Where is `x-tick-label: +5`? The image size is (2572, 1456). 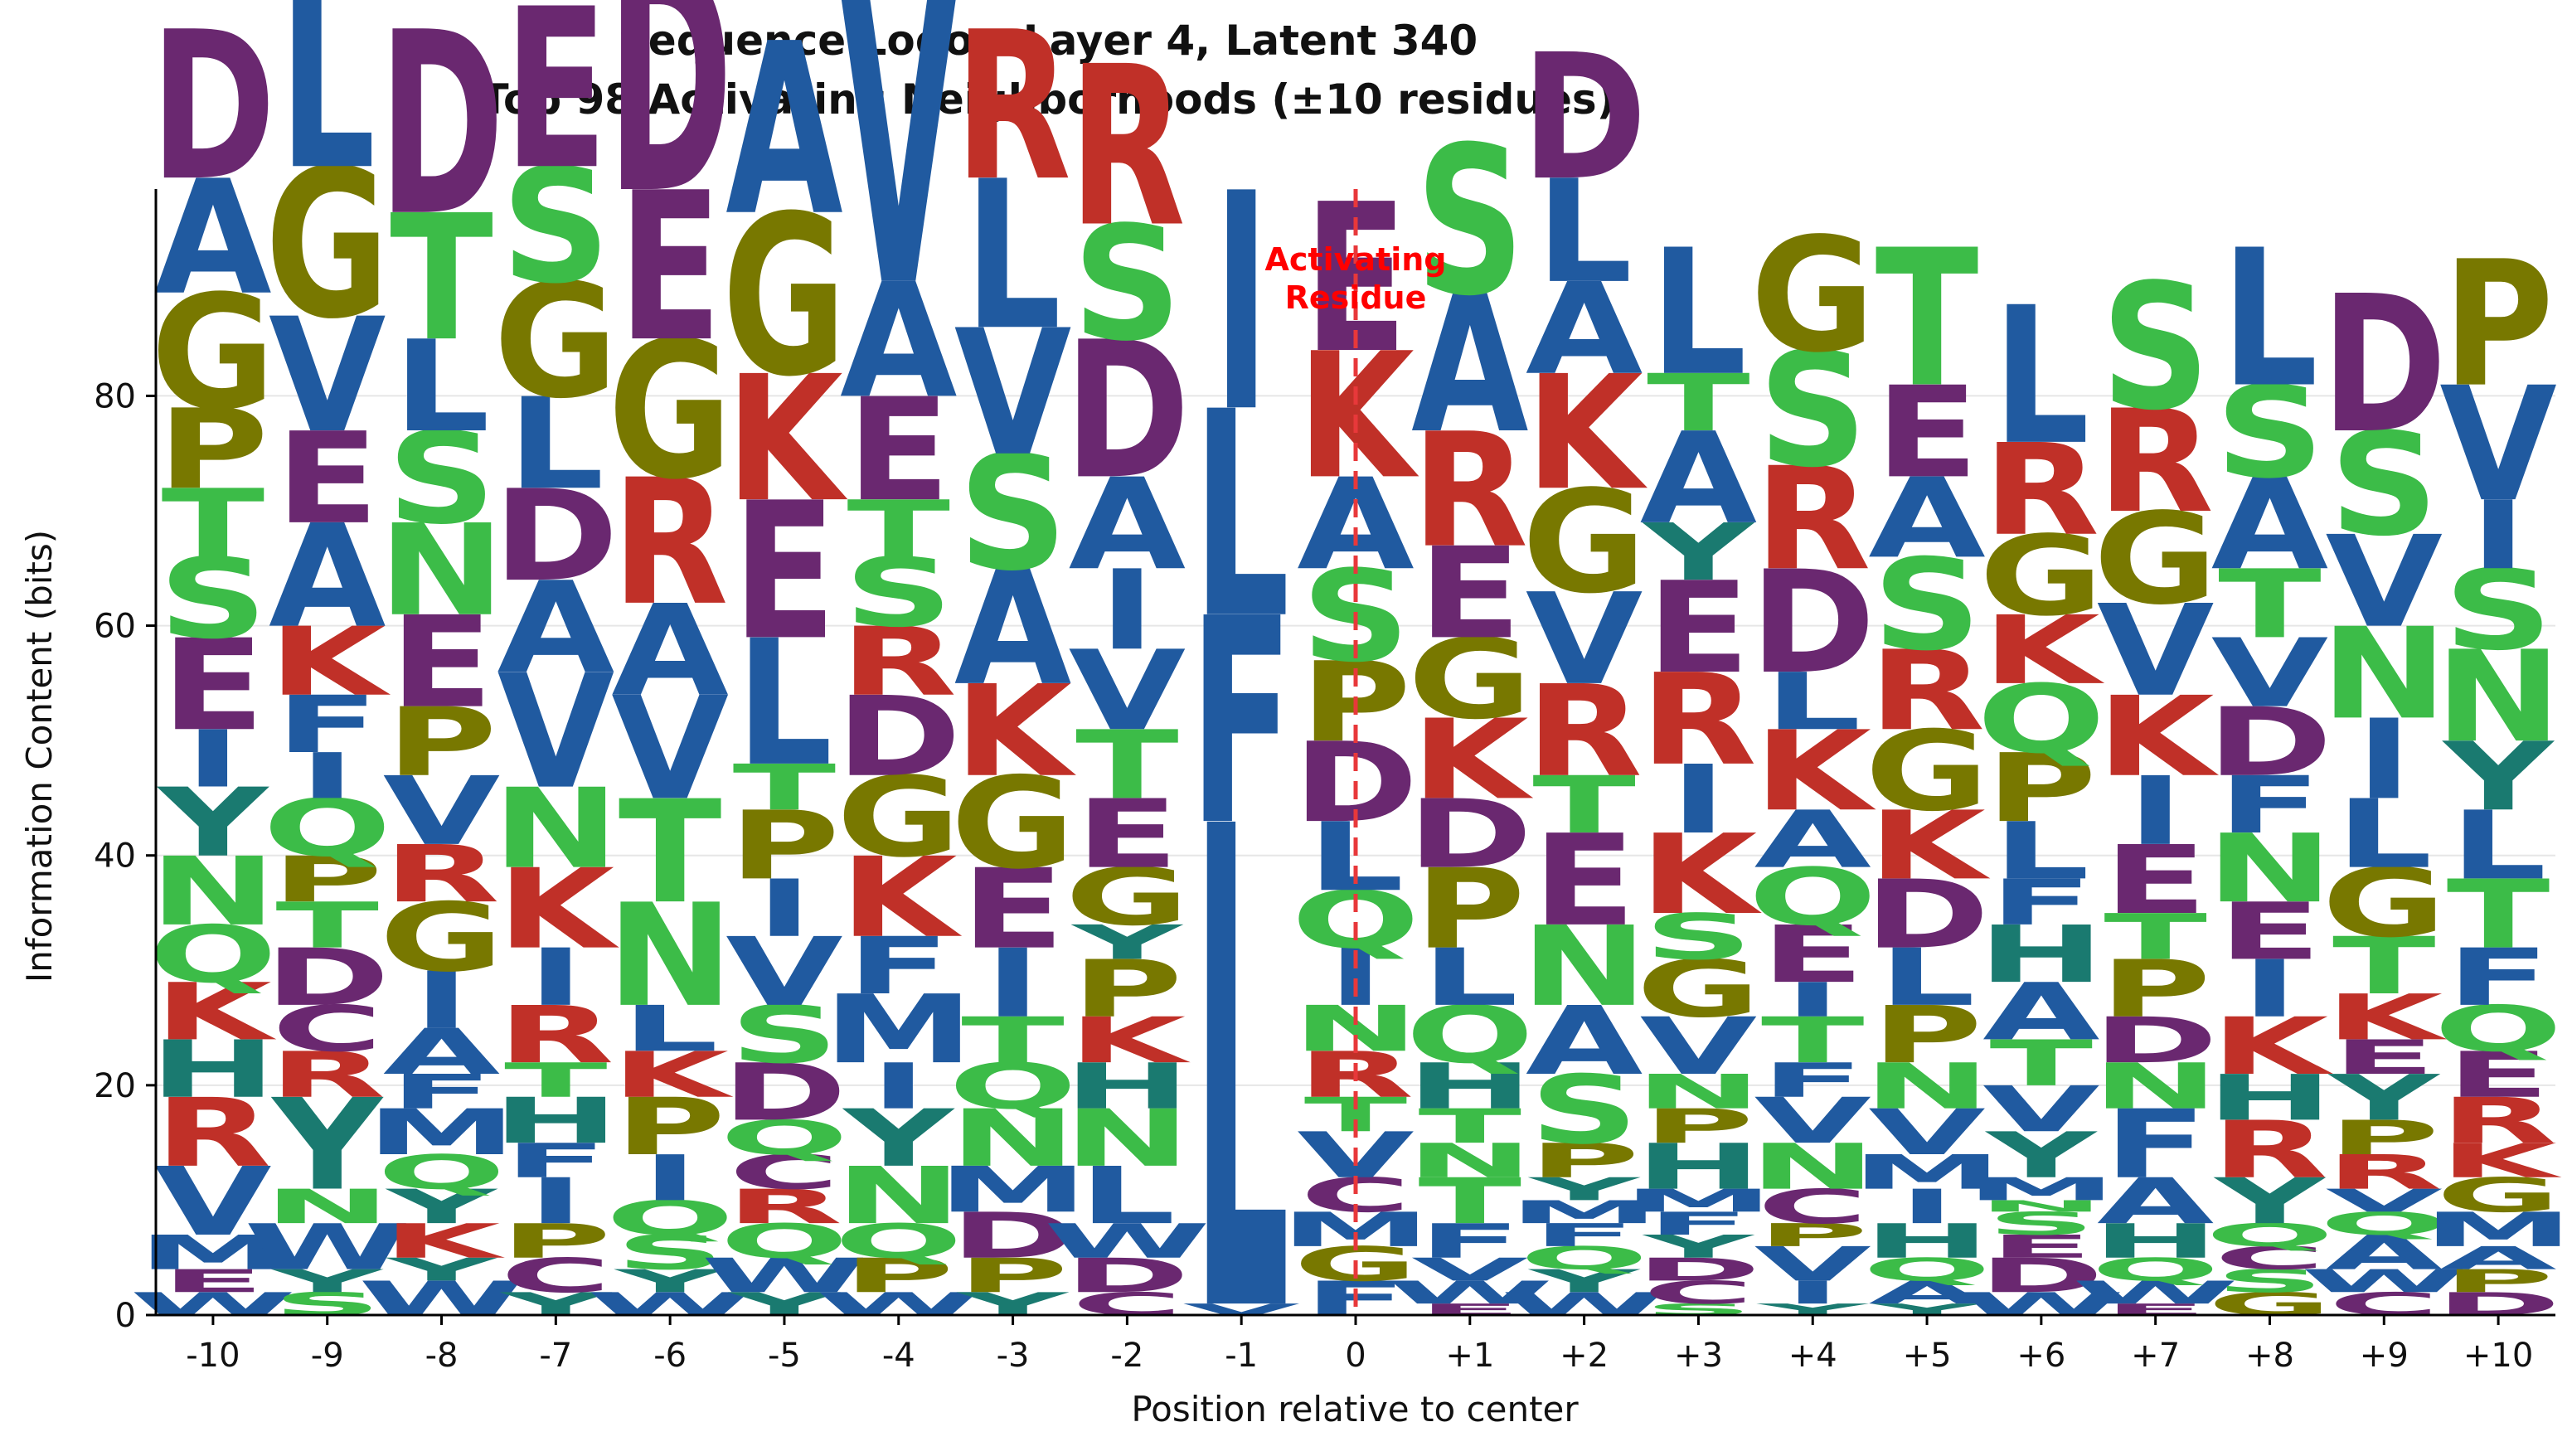
x-tick-label: +5 is located at coordinates (1927, 1356).